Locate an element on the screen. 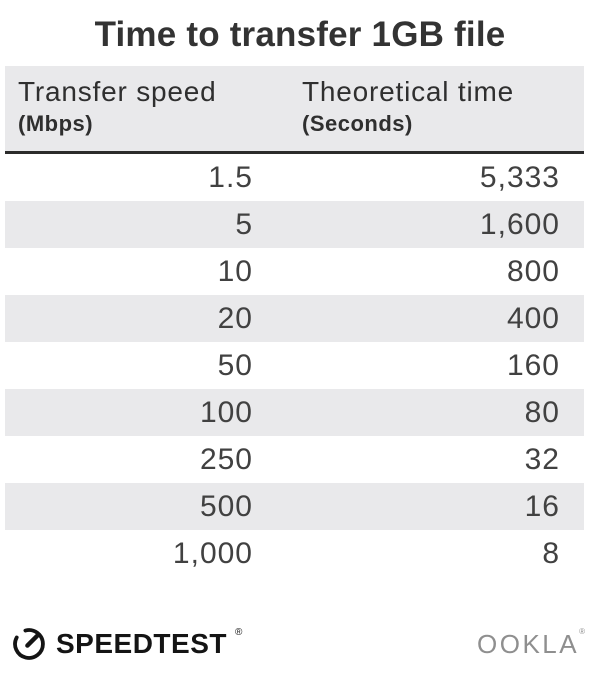 This screenshot has height=677, width=600. transfer-speed-cell: 50 is located at coordinates (235, 365).